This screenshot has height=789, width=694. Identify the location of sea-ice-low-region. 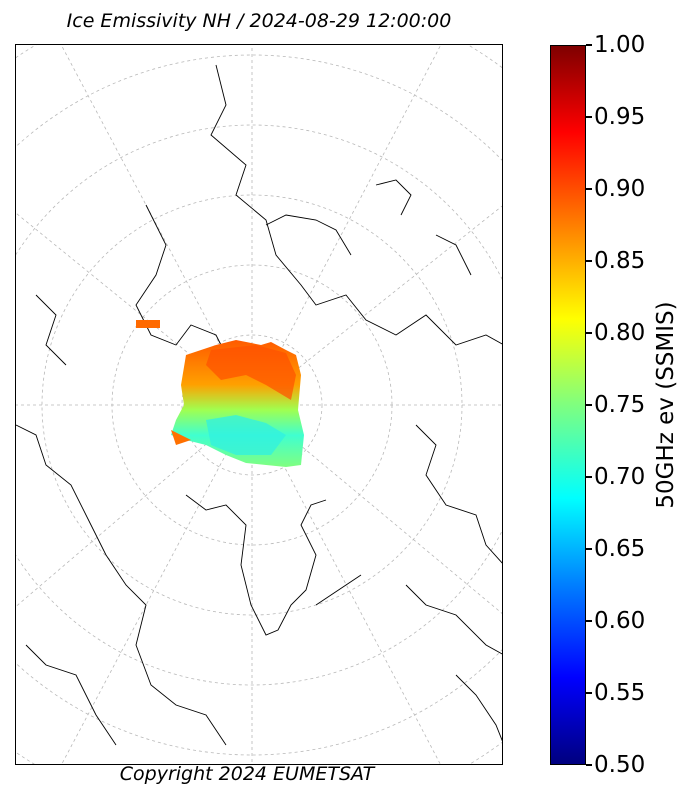
(246, 435).